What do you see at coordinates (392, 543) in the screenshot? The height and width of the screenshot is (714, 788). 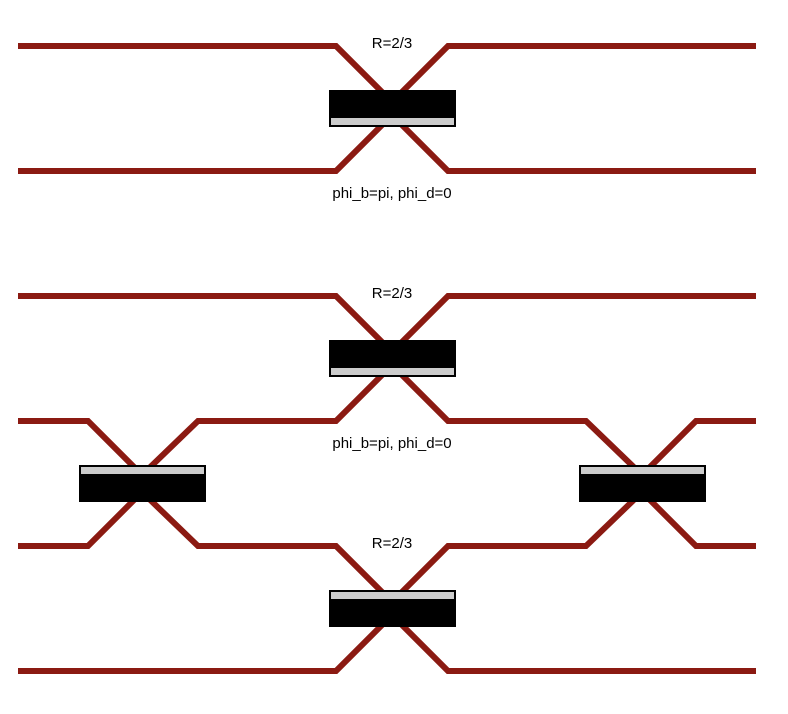 I see `reflectivity-label-bottom: R=2/3` at bounding box center [392, 543].